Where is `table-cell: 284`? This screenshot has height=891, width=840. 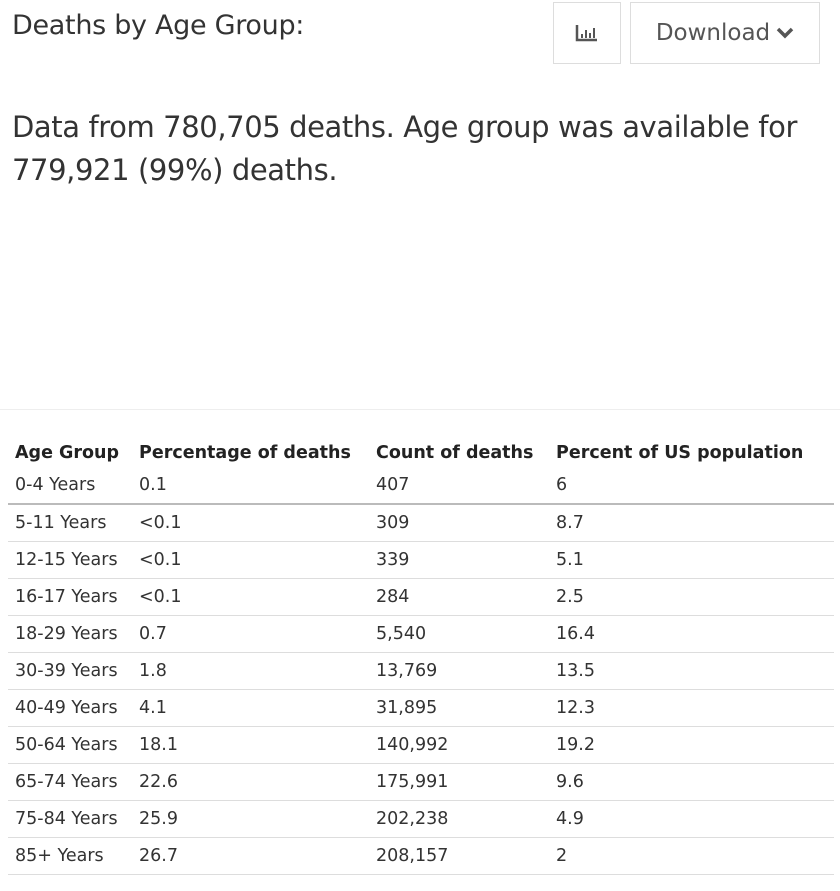 table-cell: 284 is located at coordinates (459, 597).